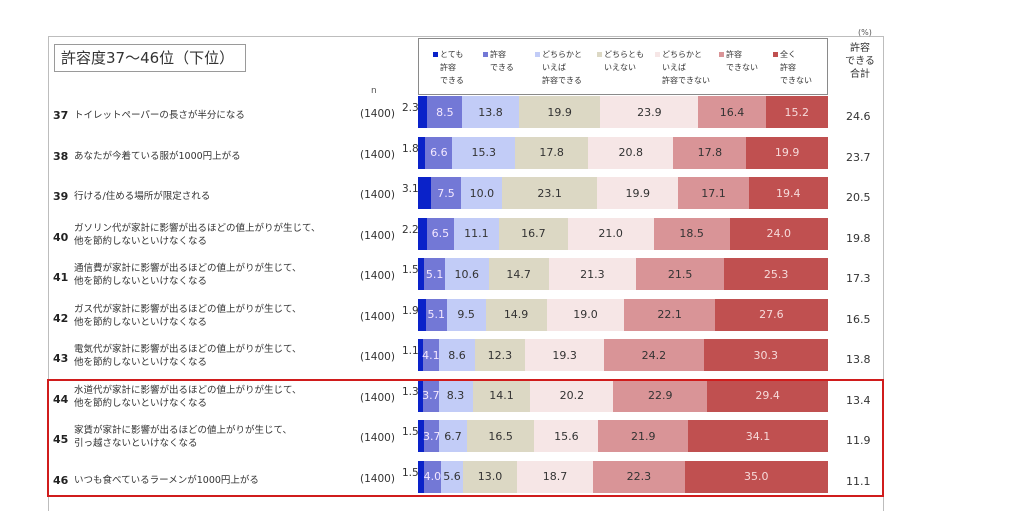 The height and width of the screenshot is (525, 1024). I want to click on bar-segment: 15.2, so click(796, 112).